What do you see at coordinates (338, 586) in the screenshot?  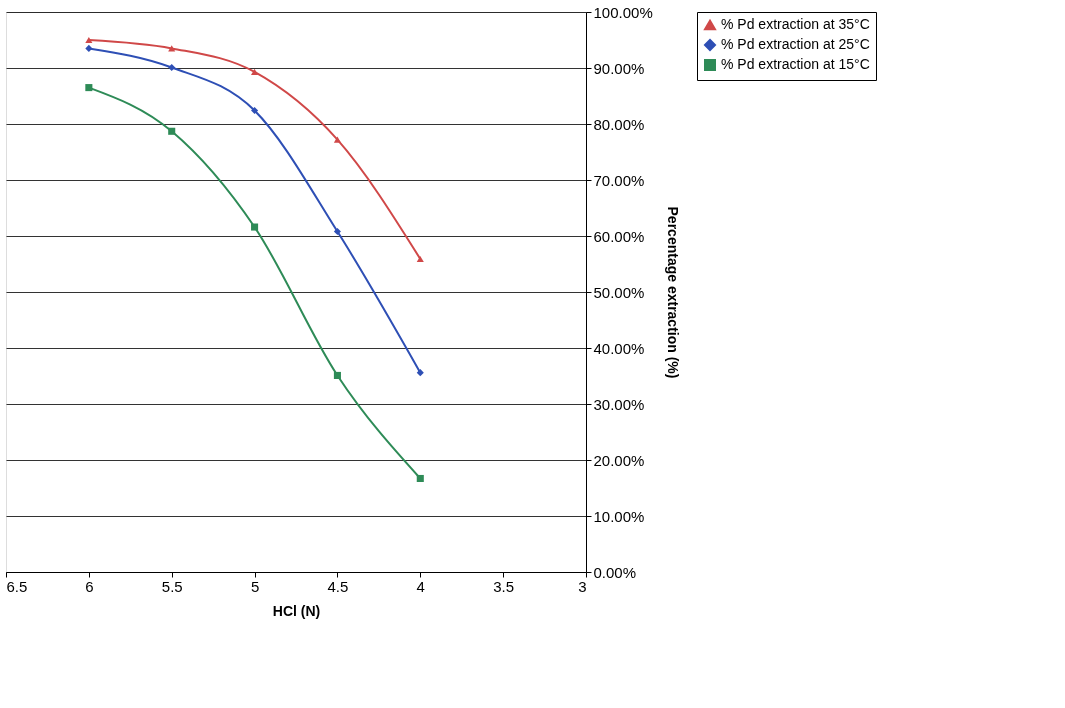 I see `x-tick-label: 4.5` at bounding box center [338, 586].